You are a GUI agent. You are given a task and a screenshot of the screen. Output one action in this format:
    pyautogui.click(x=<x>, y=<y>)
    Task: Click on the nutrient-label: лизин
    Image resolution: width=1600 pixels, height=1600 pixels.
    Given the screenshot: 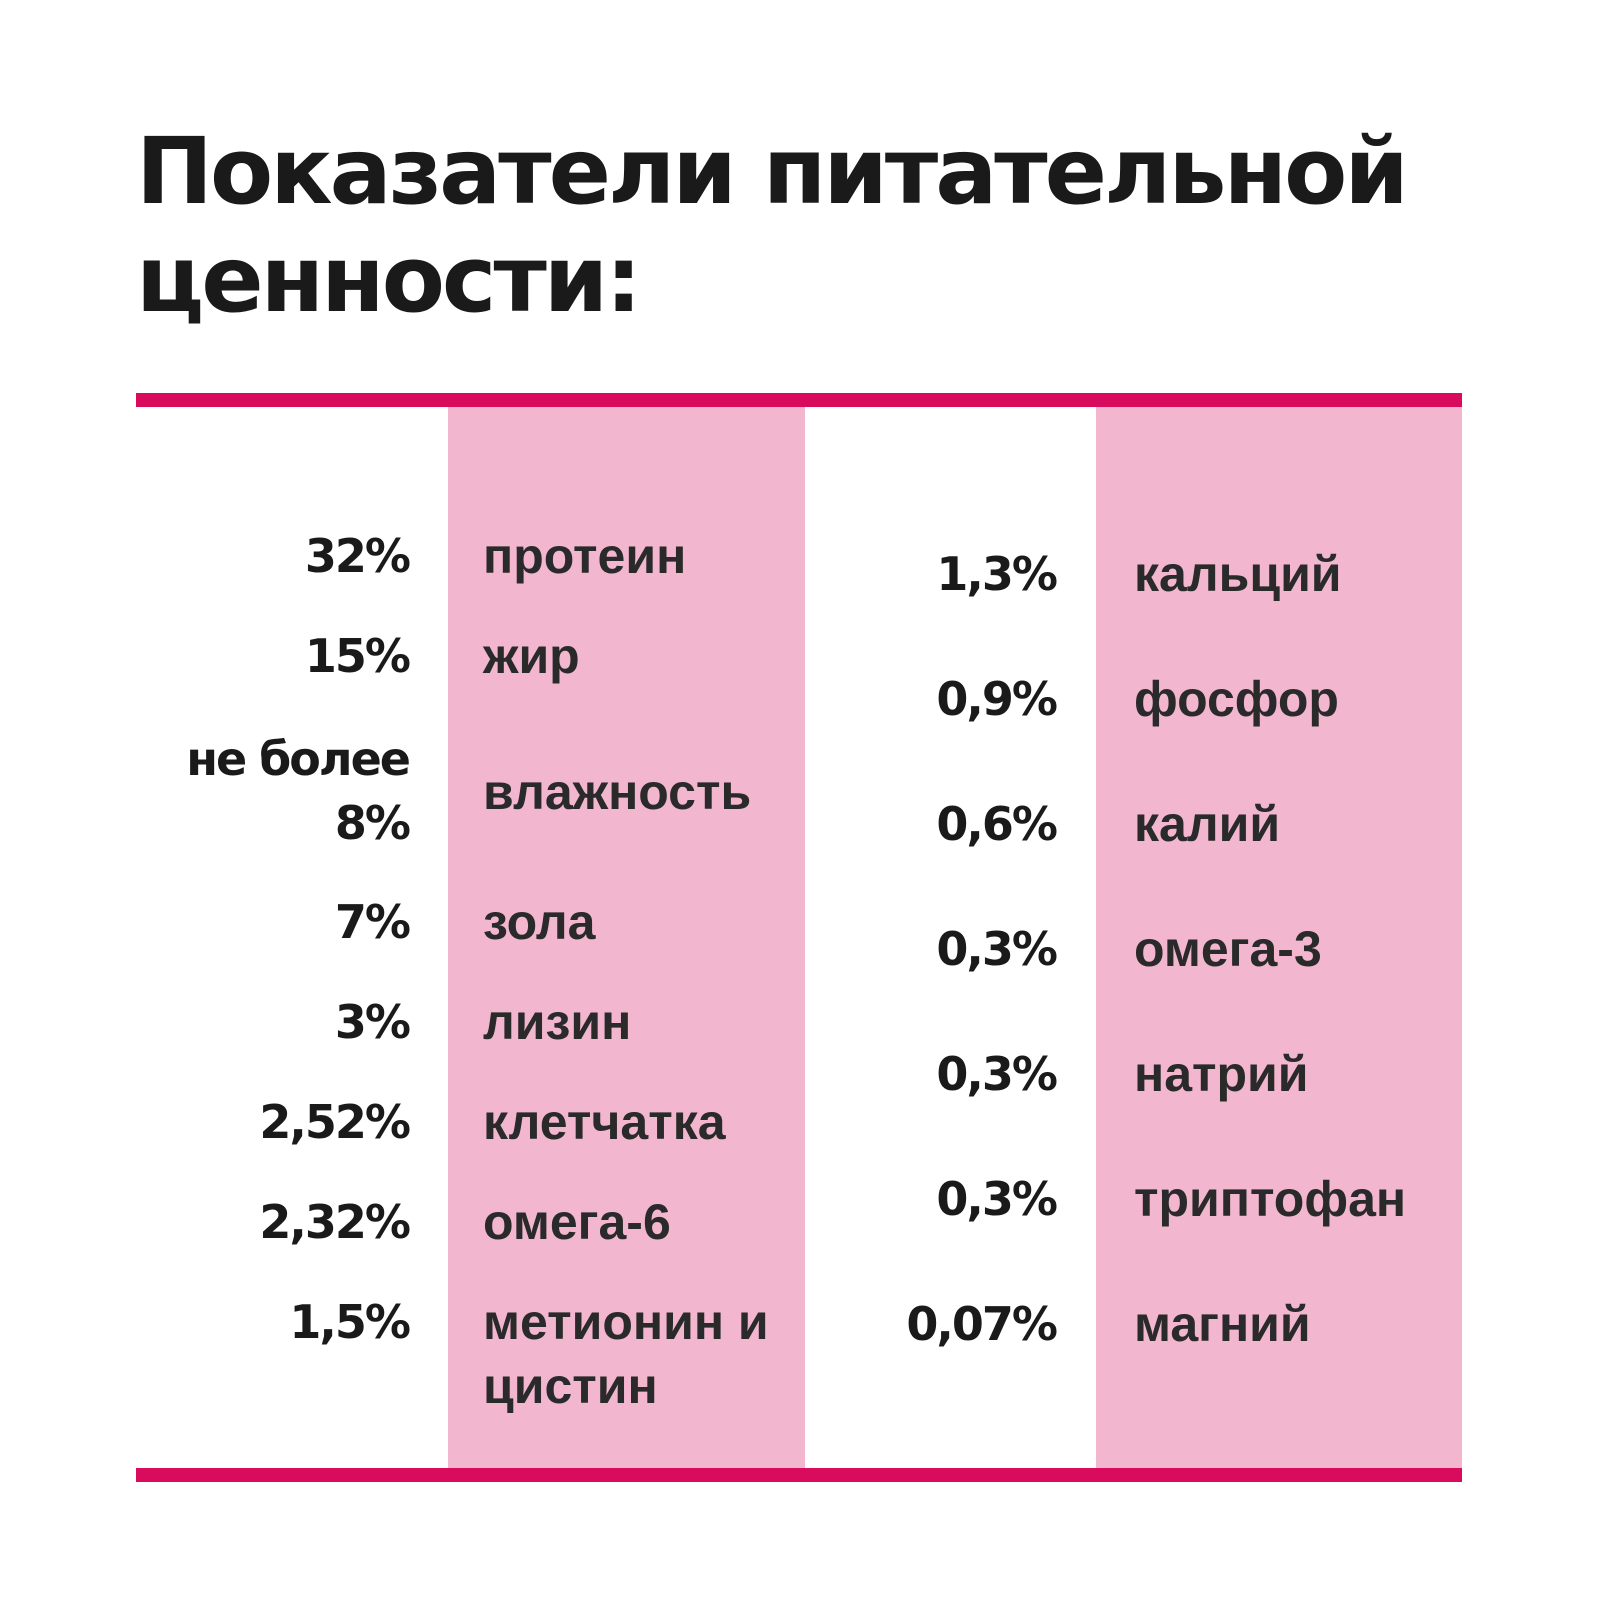 What is the action you would take?
    pyautogui.click(x=557, y=1022)
    